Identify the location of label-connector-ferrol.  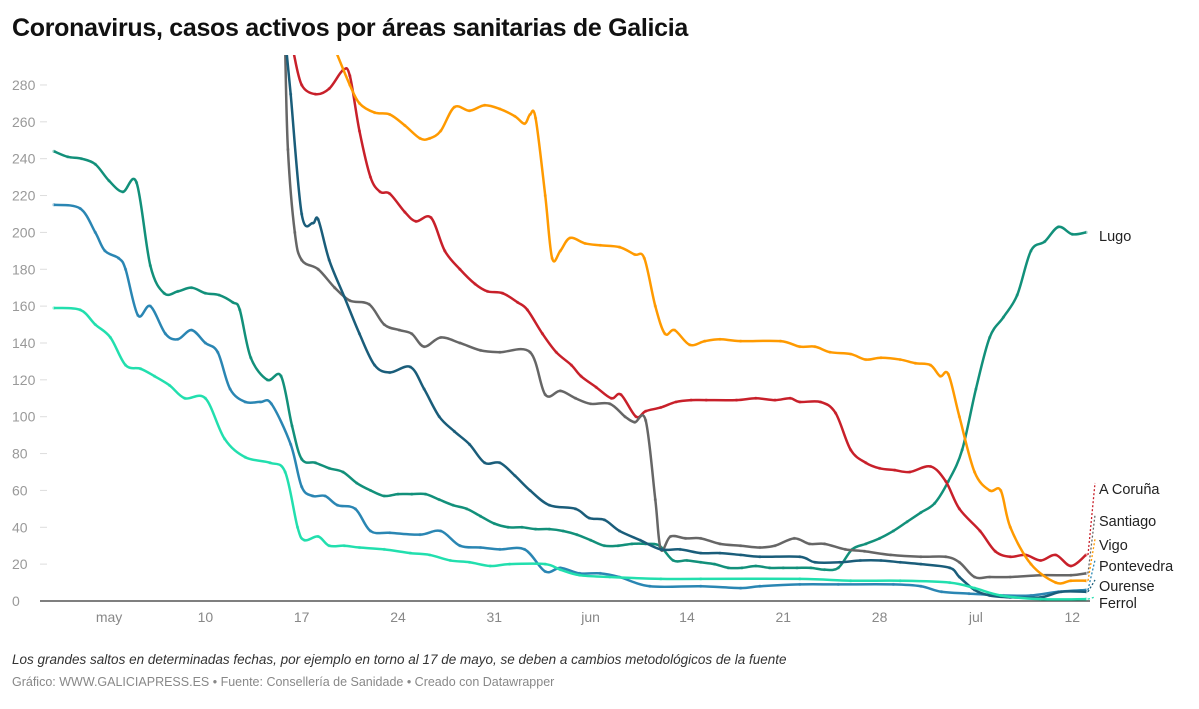
(1091, 598).